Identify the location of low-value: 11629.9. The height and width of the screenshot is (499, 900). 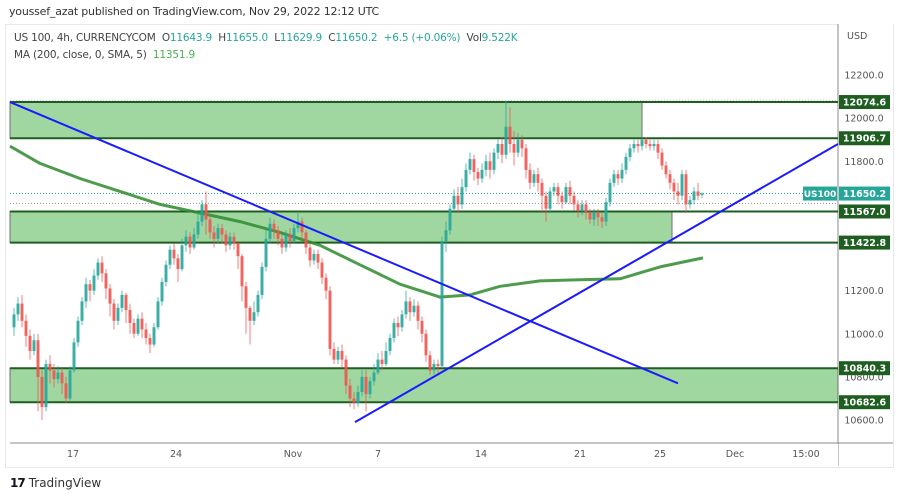
(300, 38).